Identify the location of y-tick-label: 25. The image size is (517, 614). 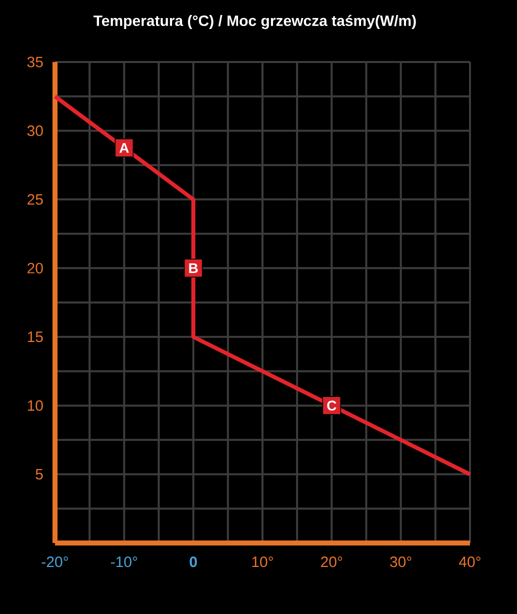
(35, 199).